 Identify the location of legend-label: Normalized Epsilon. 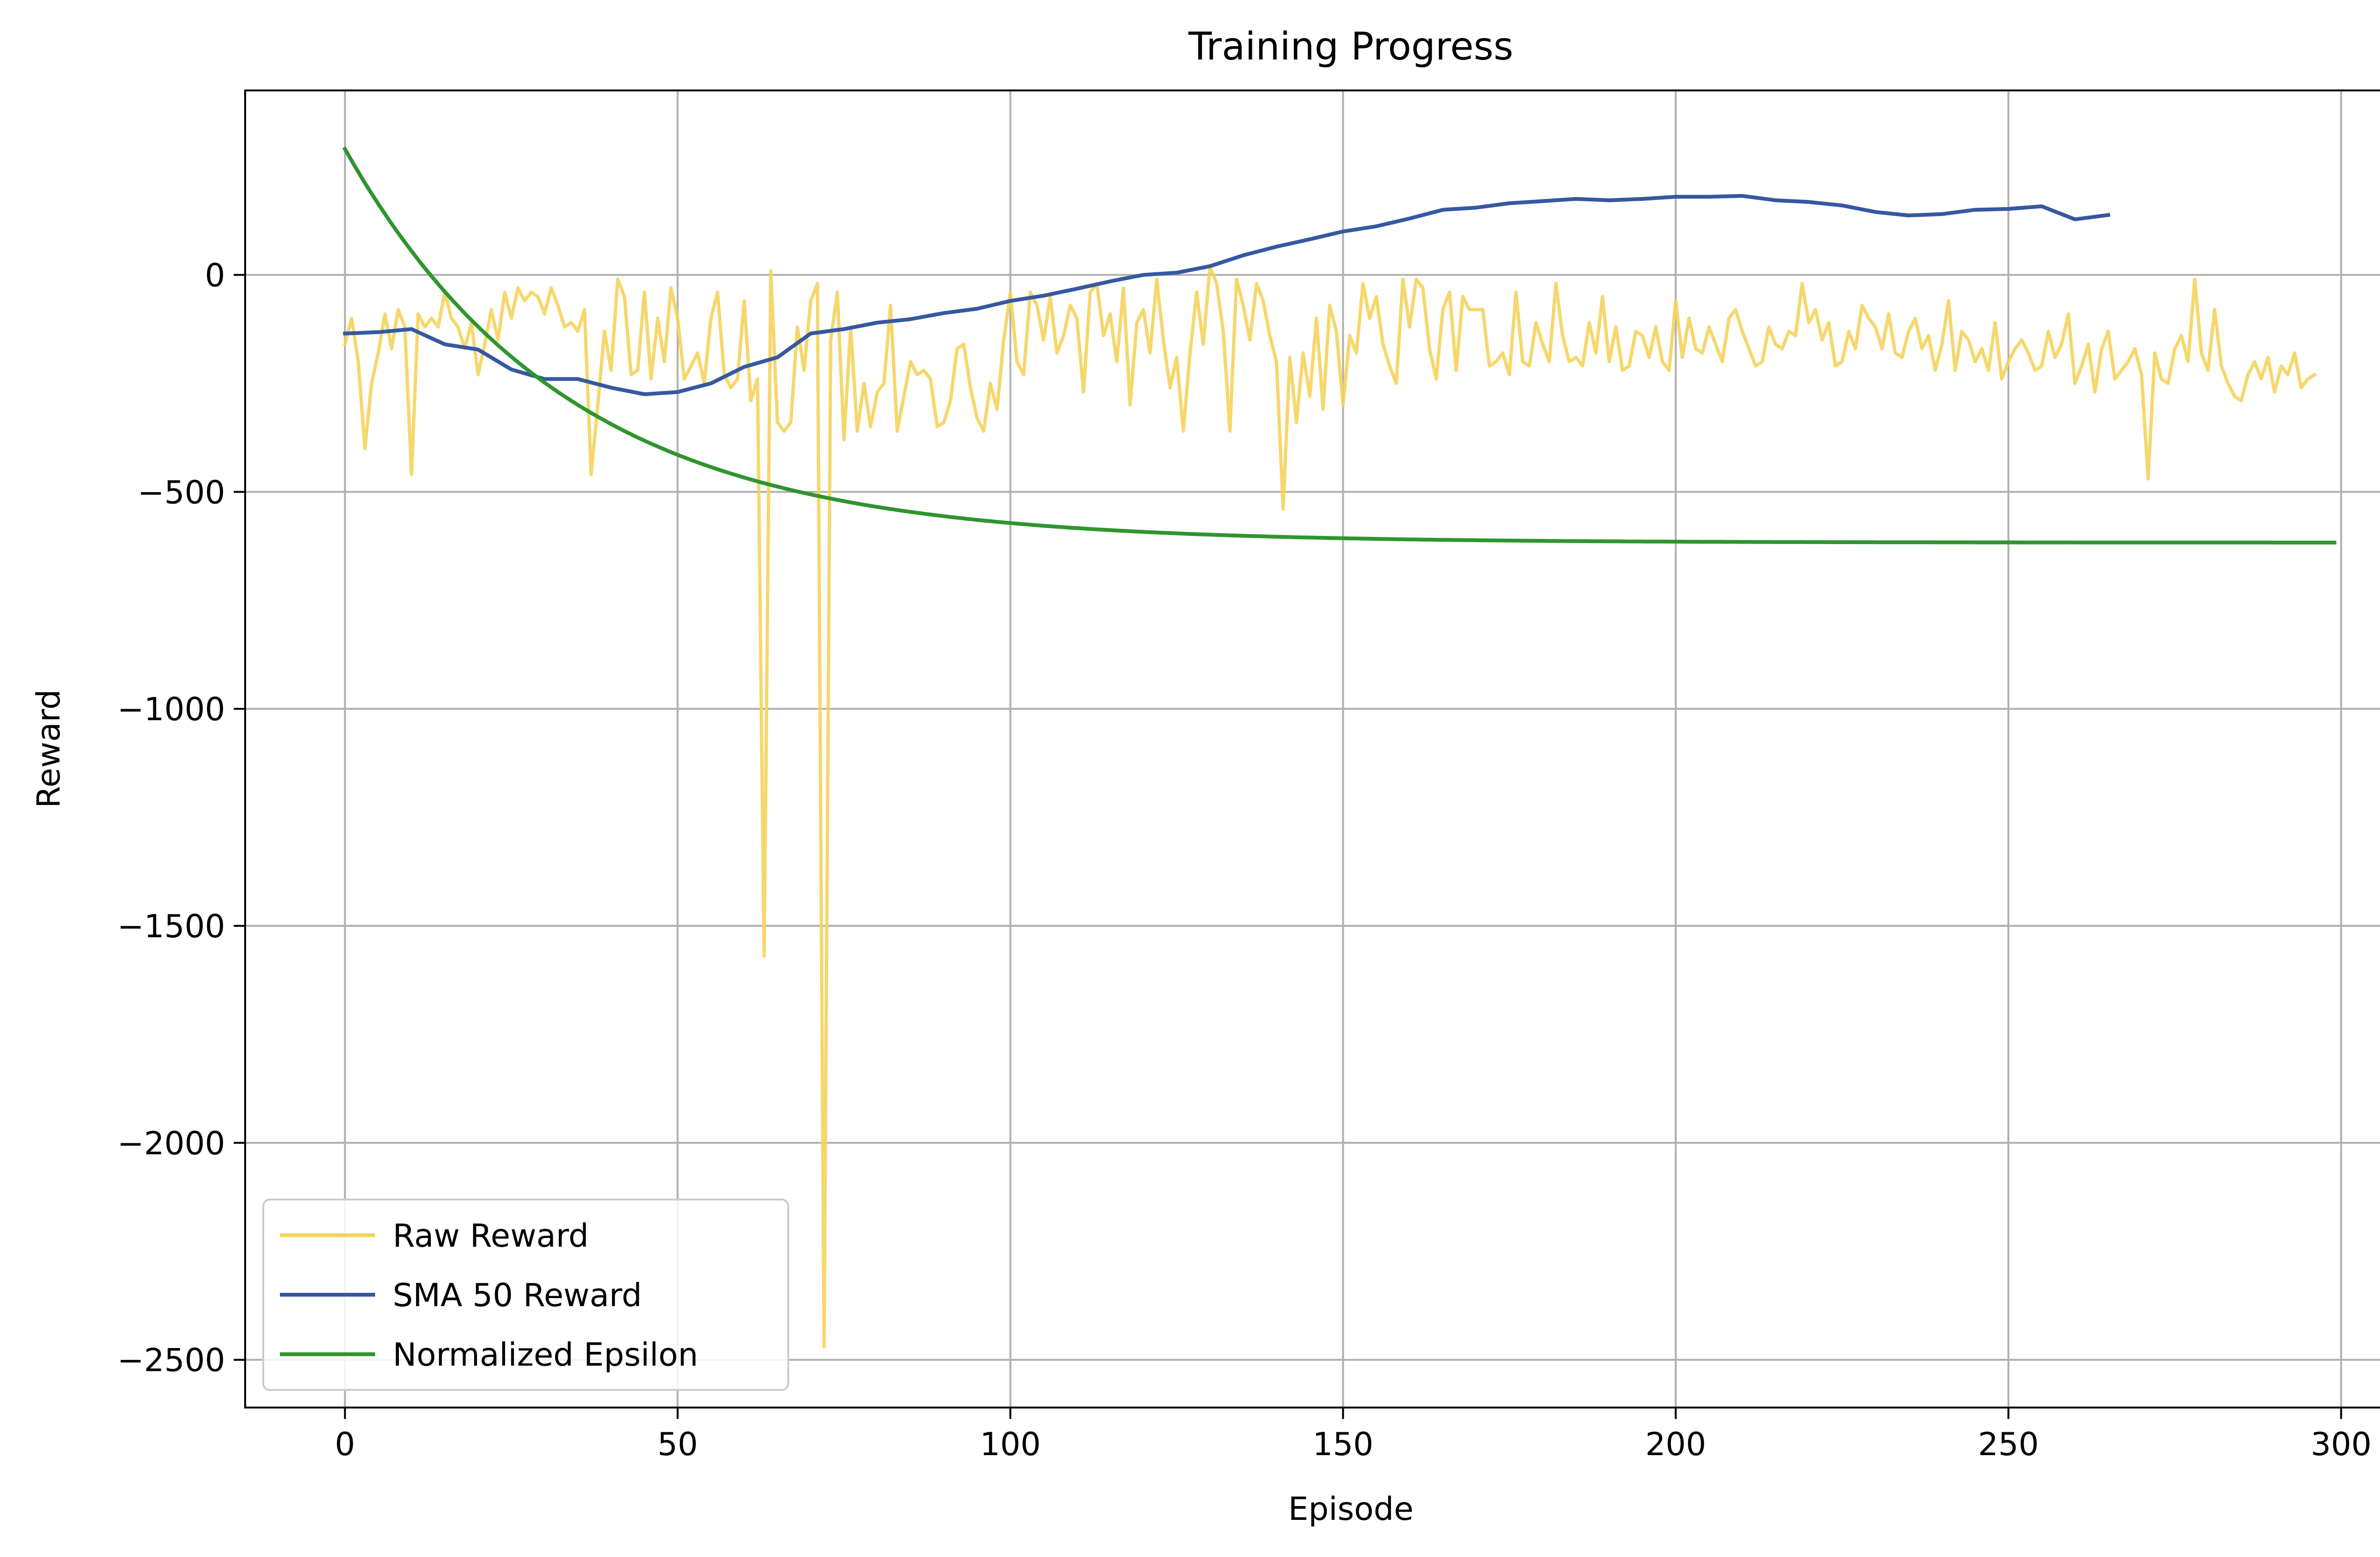
(545, 1354).